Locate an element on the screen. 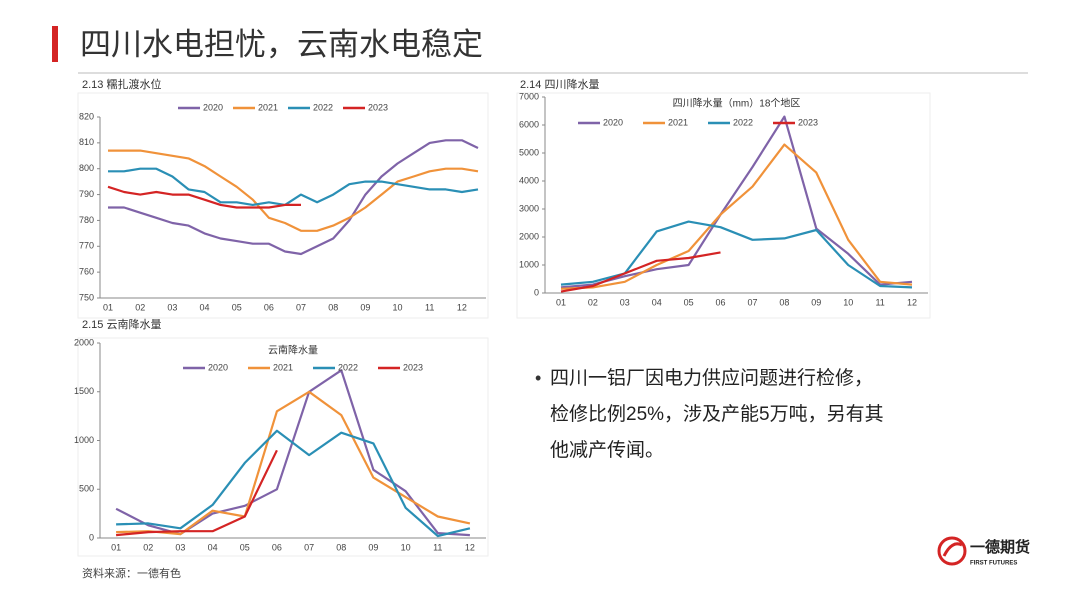 The image size is (1080, 613). slide-title: 四川水电担忧，云南水电稳定 is located at coordinates (281, 44).